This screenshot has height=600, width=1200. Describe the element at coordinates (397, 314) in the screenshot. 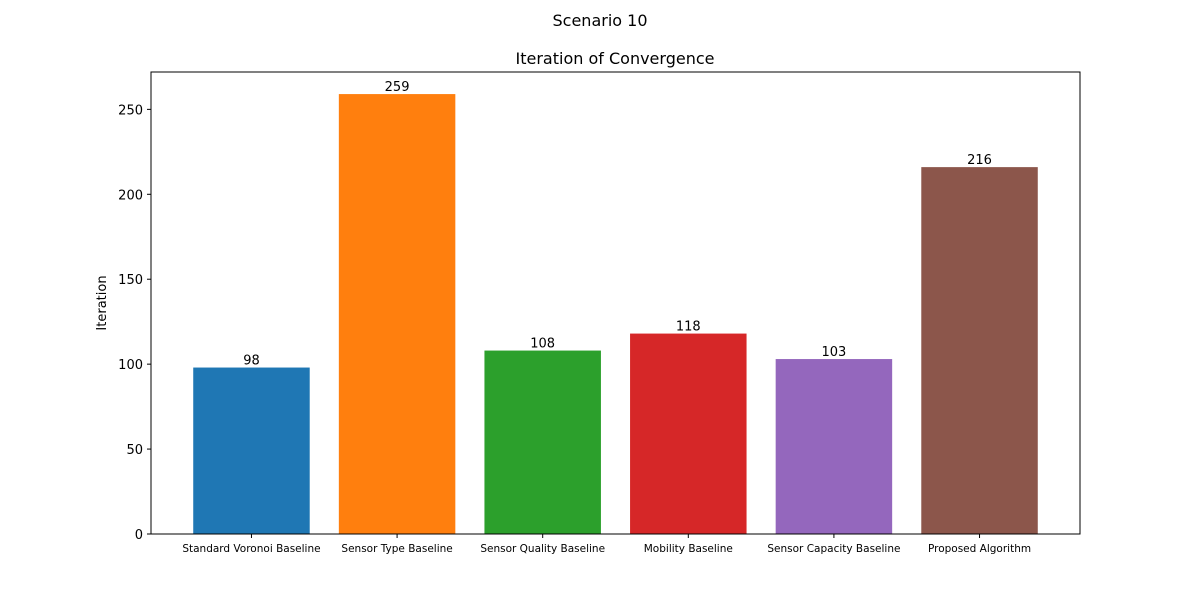

I see `bar-sensor-type-baseline` at that location.